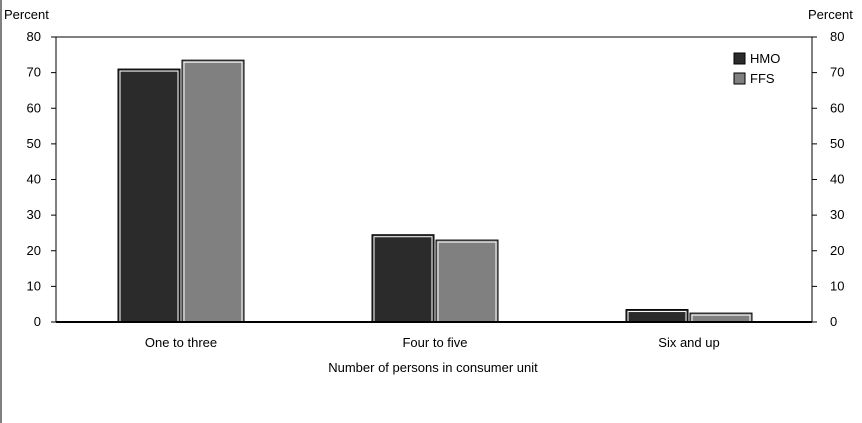 The height and width of the screenshot is (423, 862). Describe the element at coordinates (34, 214) in the screenshot. I see `left-tick-label: 30` at that location.